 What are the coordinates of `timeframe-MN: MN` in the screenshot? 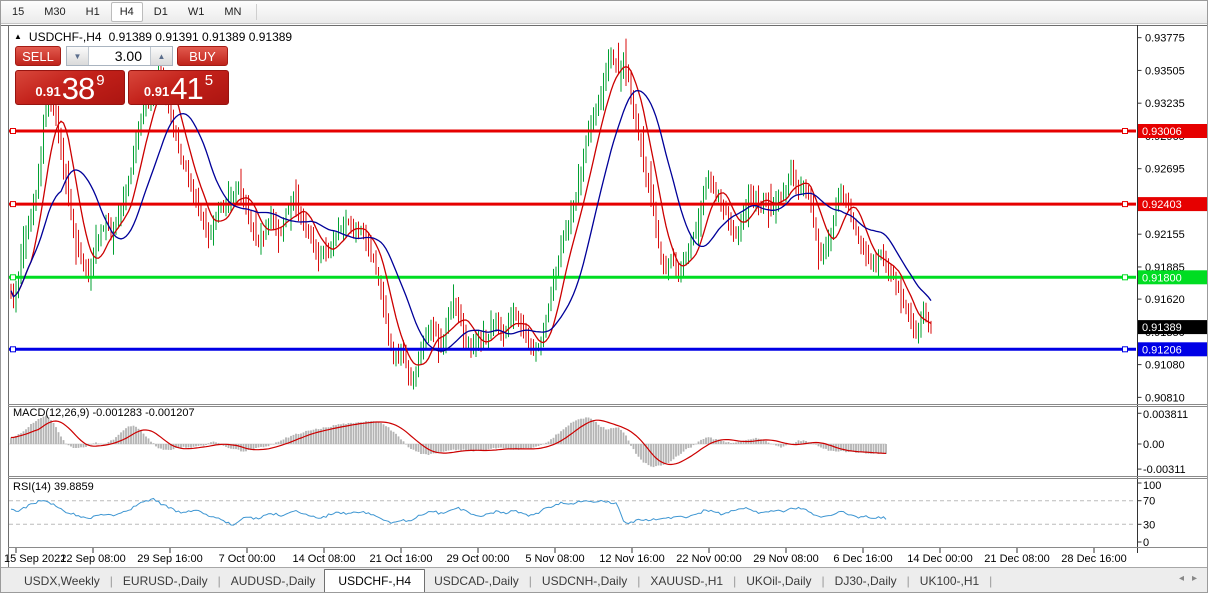 It's located at (233, 12).